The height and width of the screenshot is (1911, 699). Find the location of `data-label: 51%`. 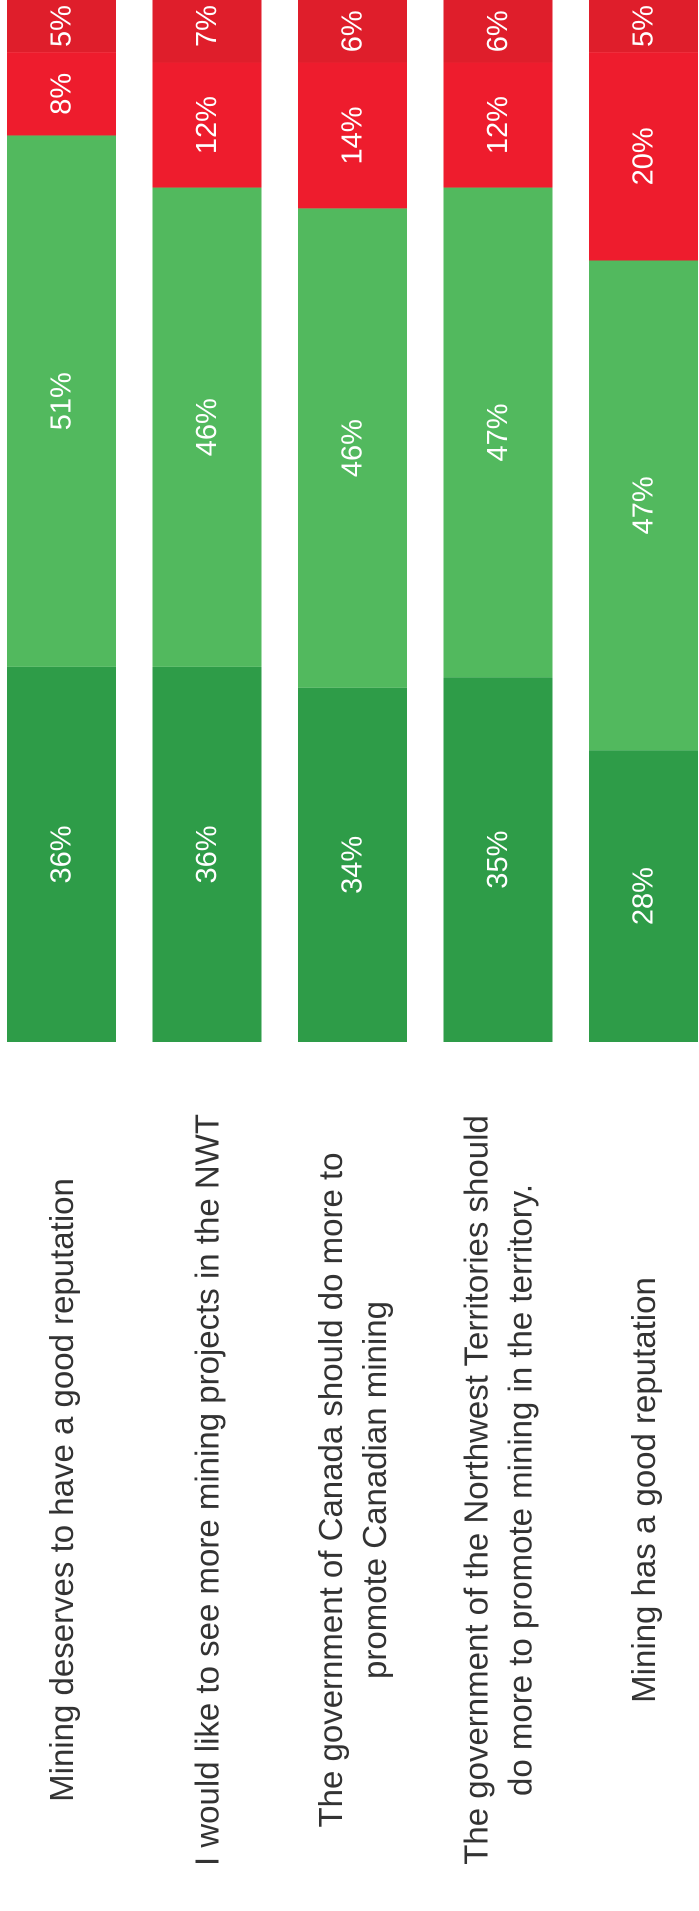

data-label: 51% is located at coordinates (62, 401).